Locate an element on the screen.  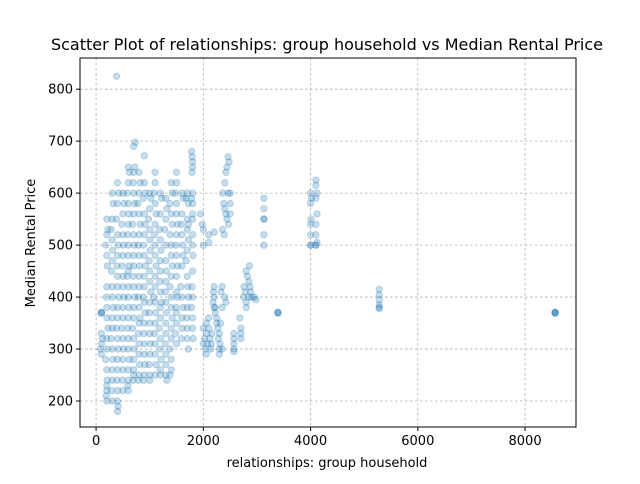
y-tick-label: 200 is located at coordinates (60, 402).